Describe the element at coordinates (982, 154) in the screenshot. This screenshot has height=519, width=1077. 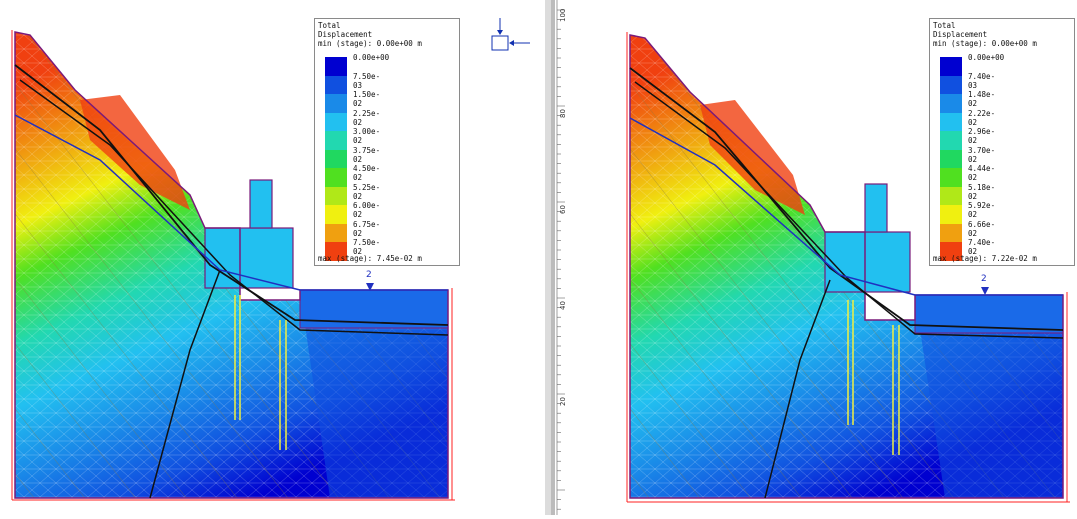
I see `legend-label: 3.70e-02` at that location.